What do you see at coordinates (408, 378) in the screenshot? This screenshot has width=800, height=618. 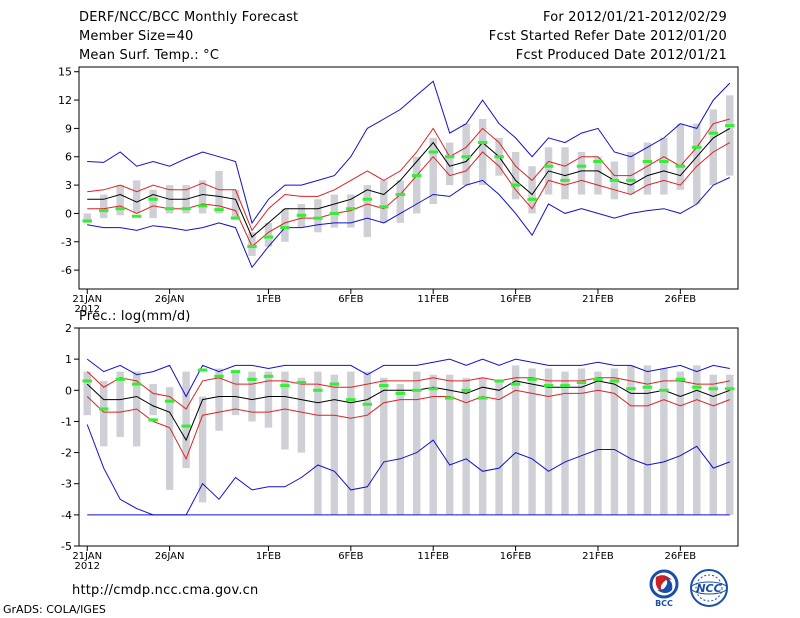 I see `precip-line-max` at bounding box center [408, 378].